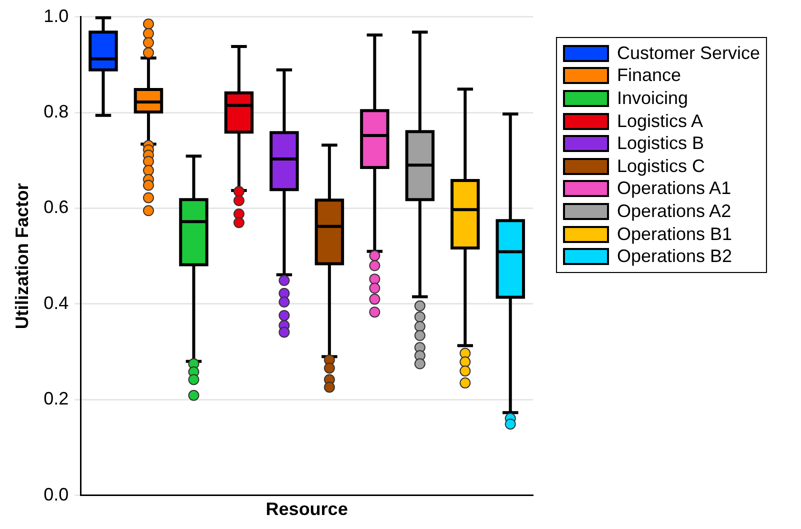 This screenshot has width=801, height=529. Describe the element at coordinates (661, 166) in the screenshot. I see `legend-label: Logistics C` at that location.